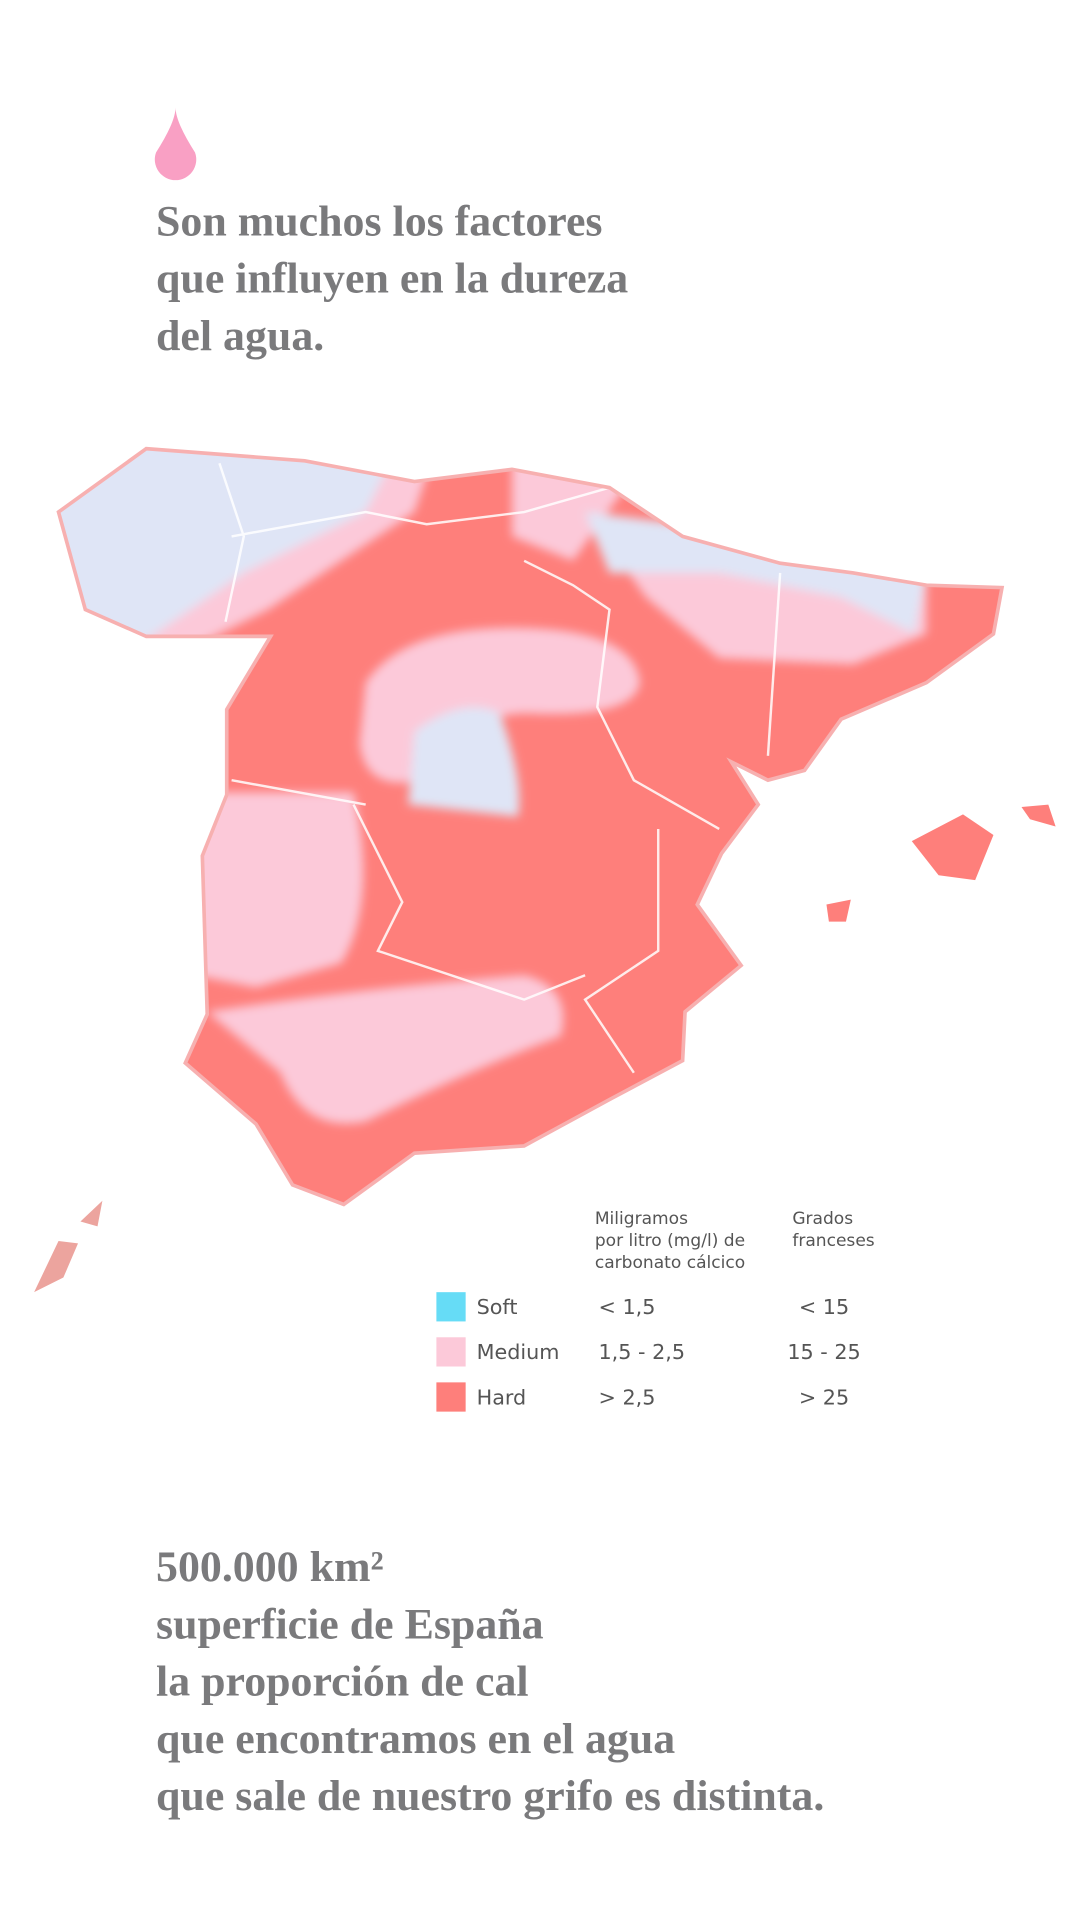  Describe the element at coordinates (350, 1624) in the screenshot. I see `footer-line: superficie de España` at that location.